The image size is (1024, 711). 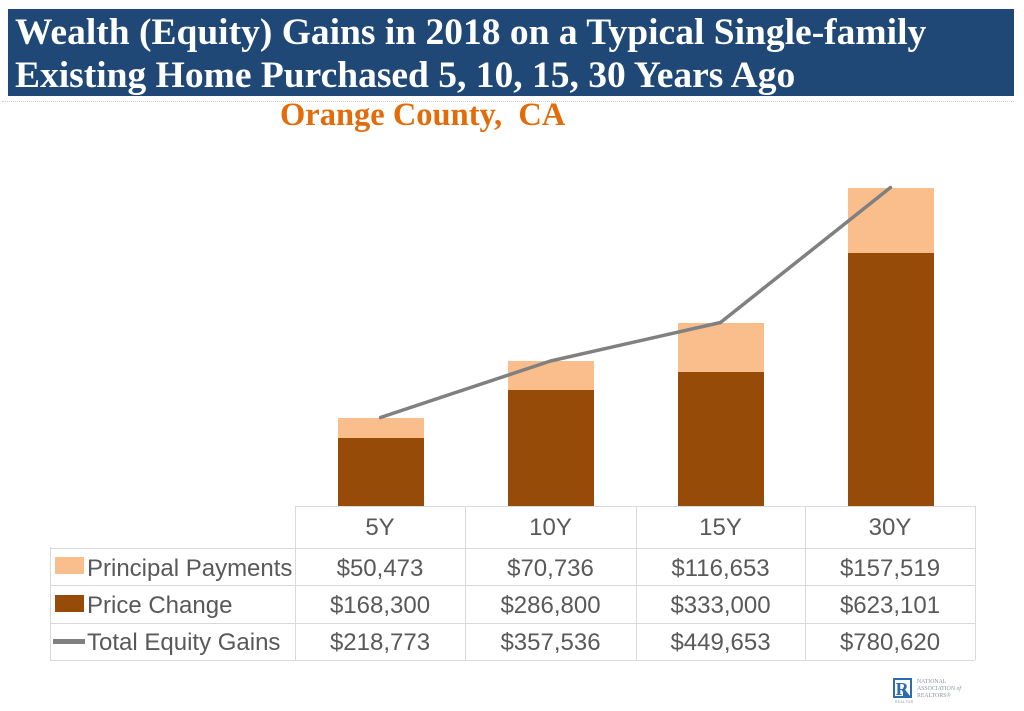 What do you see at coordinates (939, 688) in the screenshot?
I see `svg-text: ASSOCIATION of` at bounding box center [939, 688].